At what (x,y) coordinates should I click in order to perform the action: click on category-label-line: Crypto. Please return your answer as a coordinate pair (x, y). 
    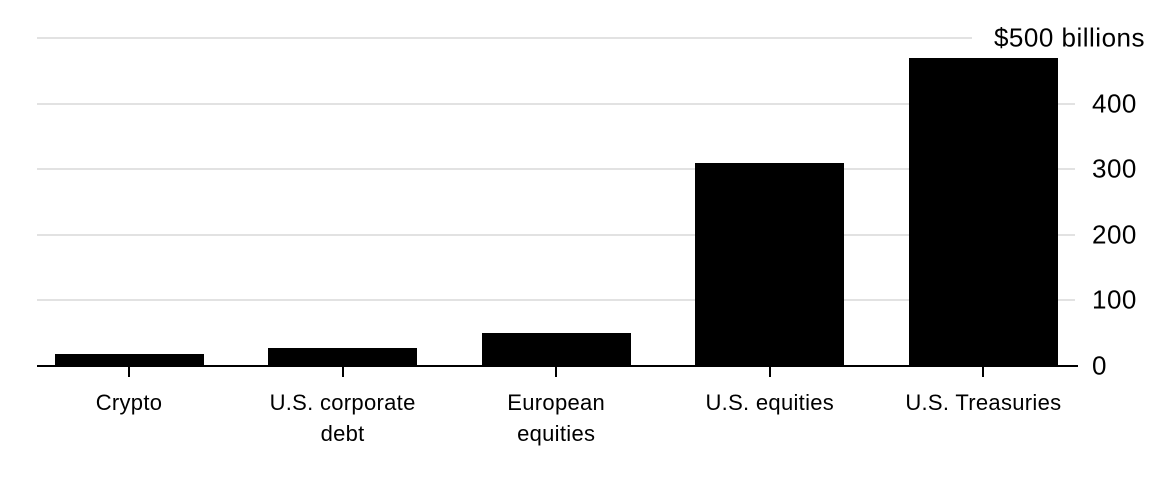
    Looking at the image, I should click on (129, 402).